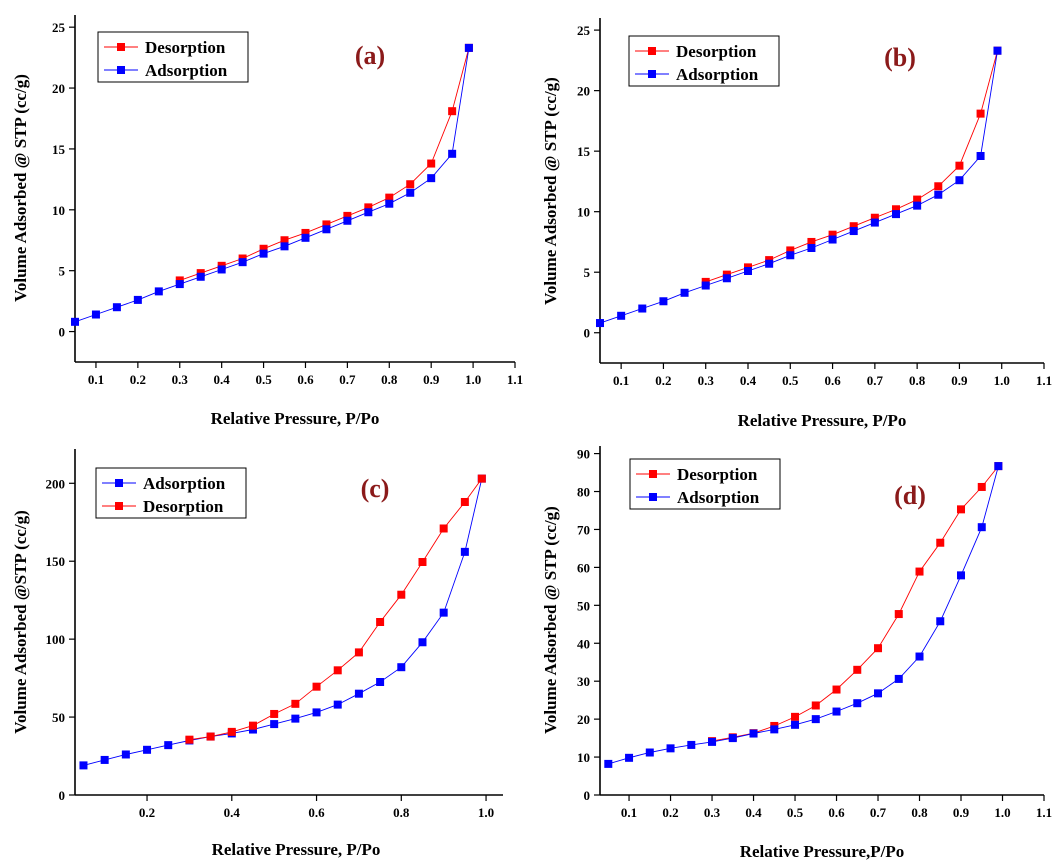 The image size is (1059, 860). What do you see at coordinates (58, 717) in the screenshot?
I see `y-tick-label: 50` at bounding box center [58, 717].